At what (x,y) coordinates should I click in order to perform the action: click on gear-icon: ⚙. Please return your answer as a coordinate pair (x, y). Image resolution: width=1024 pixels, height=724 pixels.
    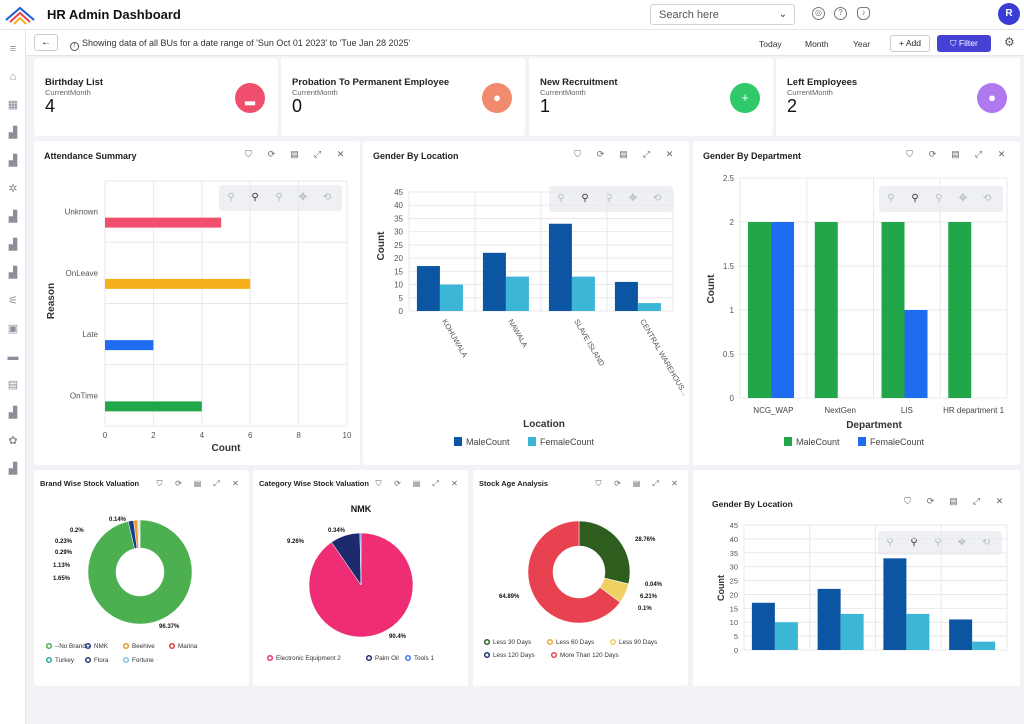
    Looking at the image, I should click on (1009, 42).